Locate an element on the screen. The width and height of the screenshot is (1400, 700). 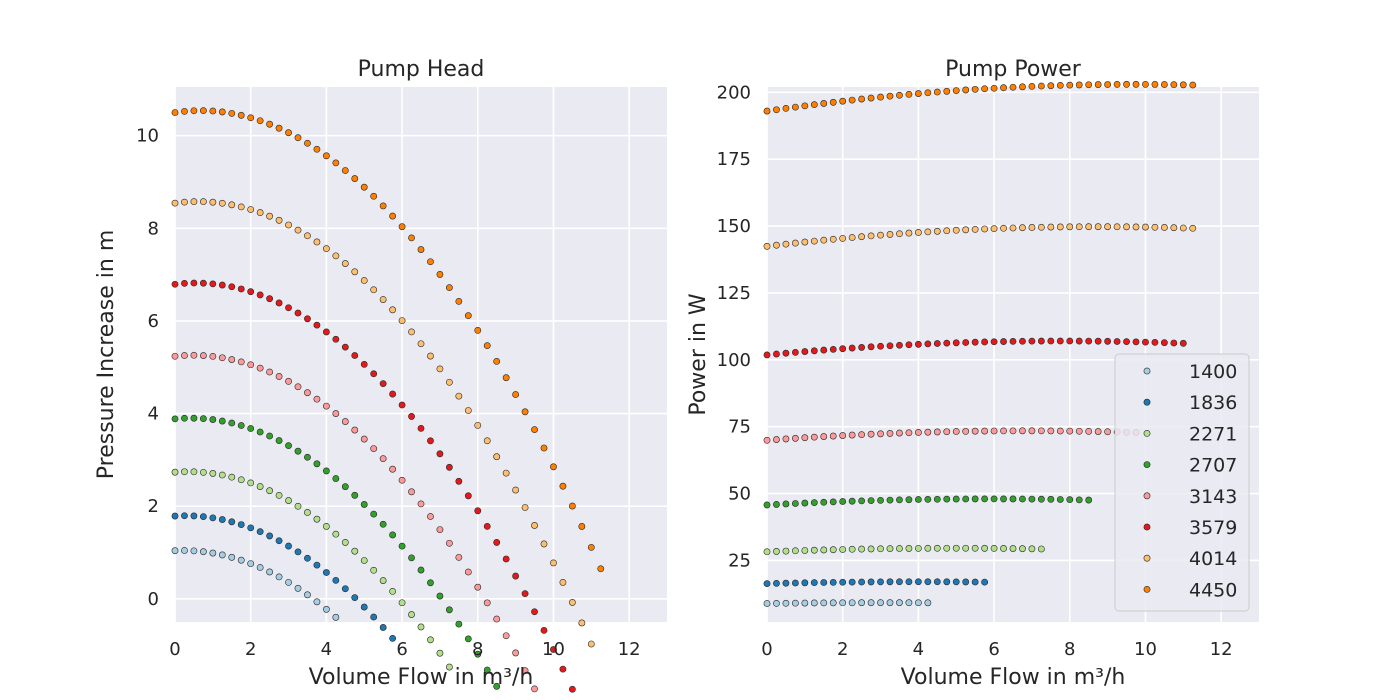
legend-label-1836: 1836 is located at coordinates (1213, 403).